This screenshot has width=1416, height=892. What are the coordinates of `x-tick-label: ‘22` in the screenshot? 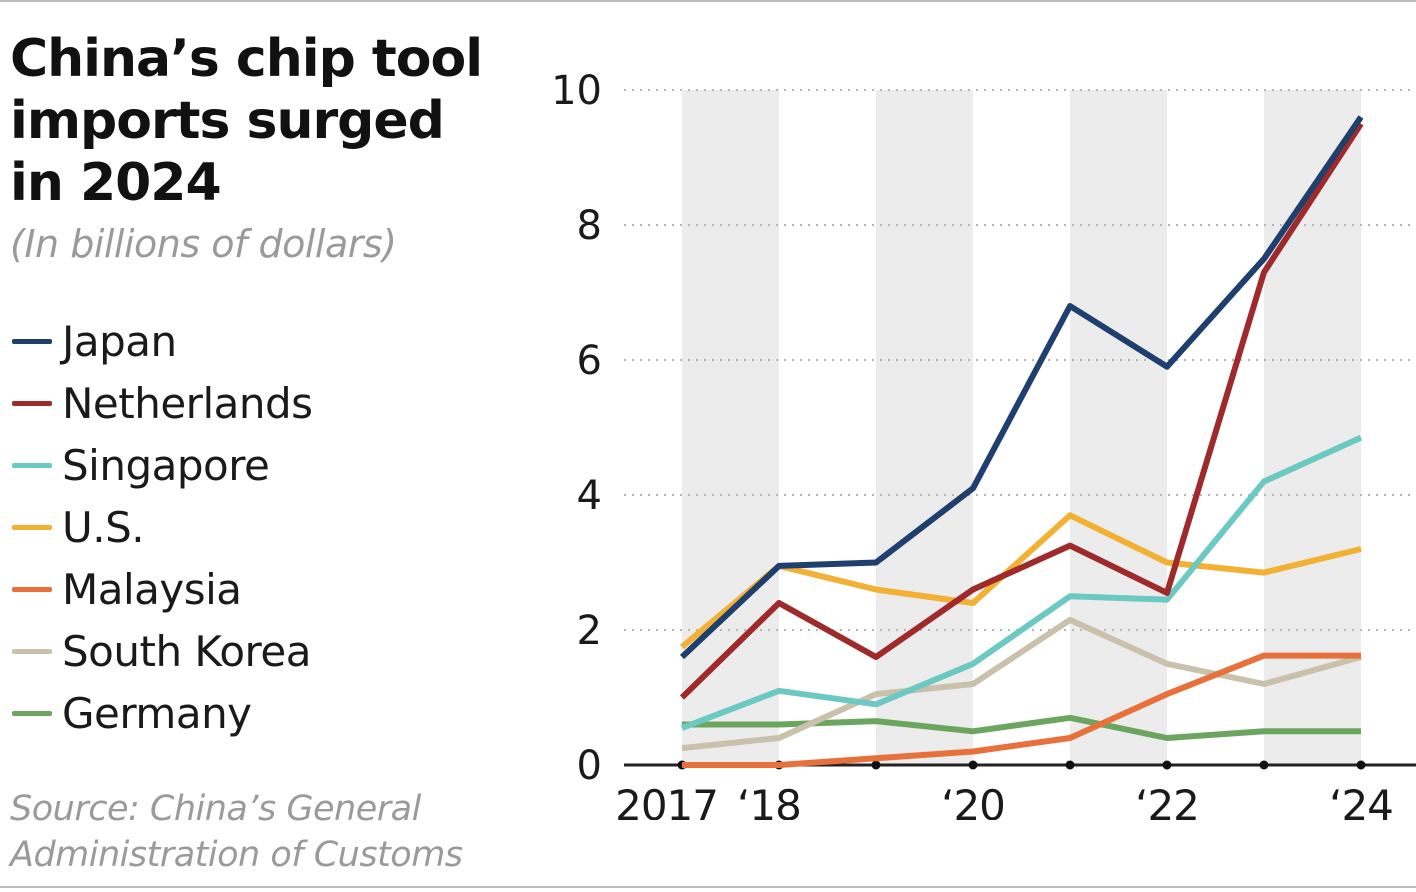 It's located at (1167, 800).